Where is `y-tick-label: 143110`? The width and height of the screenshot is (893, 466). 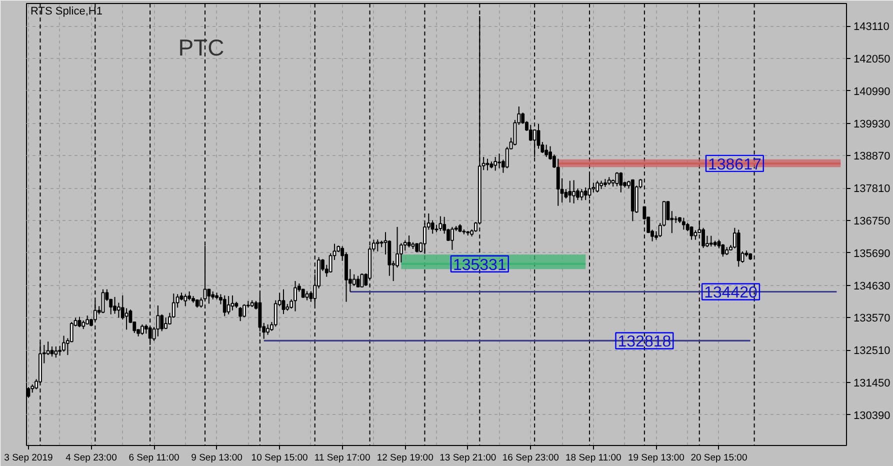
y-tick-label: 143110 is located at coordinates (872, 27).